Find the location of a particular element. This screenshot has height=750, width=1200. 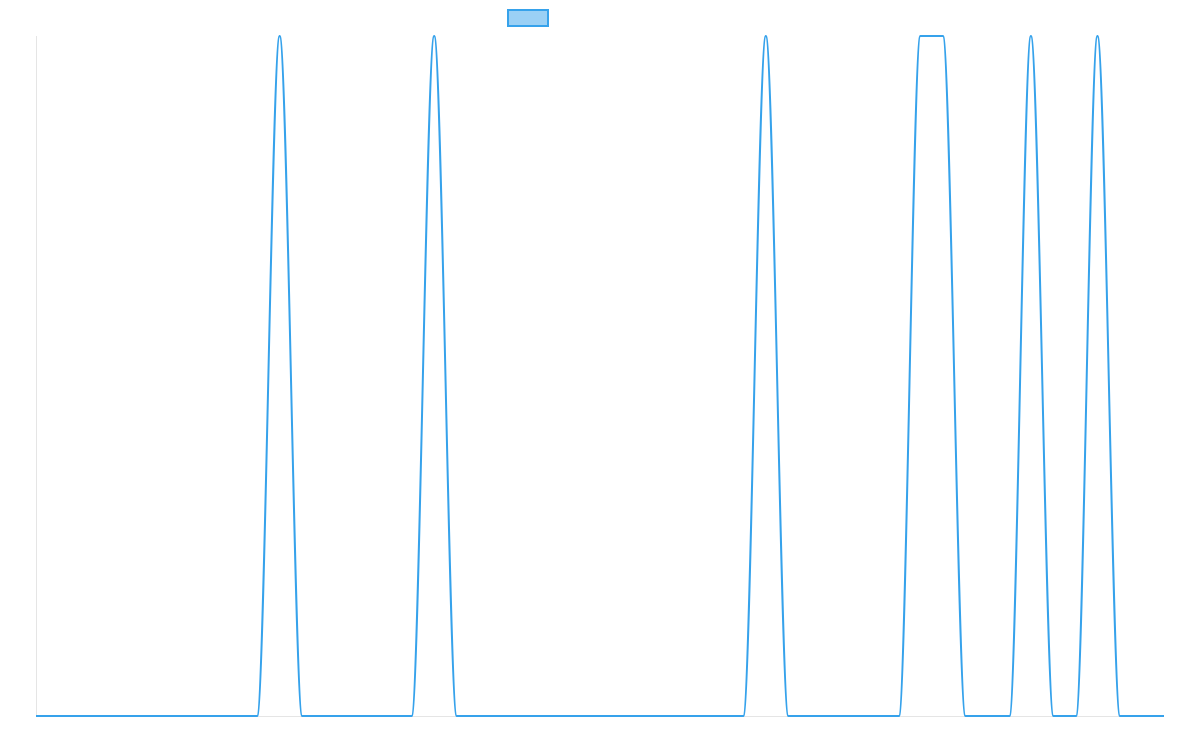

legend is located at coordinates (528, 18).